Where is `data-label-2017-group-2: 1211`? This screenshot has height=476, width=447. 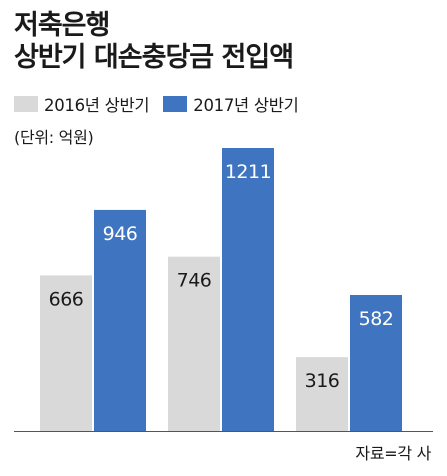 data-label-2017-group-2: 1211 is located at coordinates (248, 172).